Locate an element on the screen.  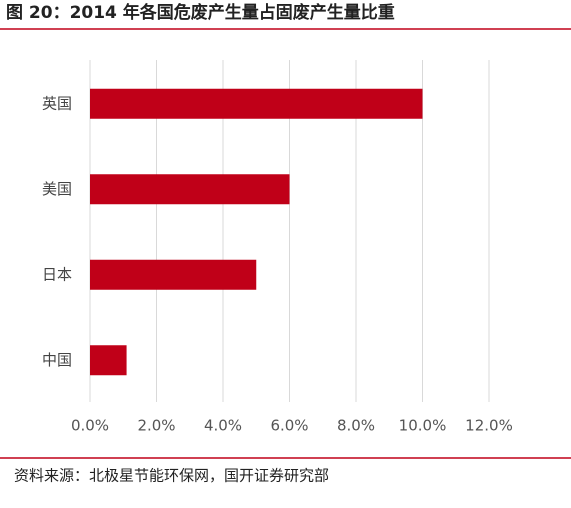
y-tick-label: 美国 is located at coordinates (57, 189).